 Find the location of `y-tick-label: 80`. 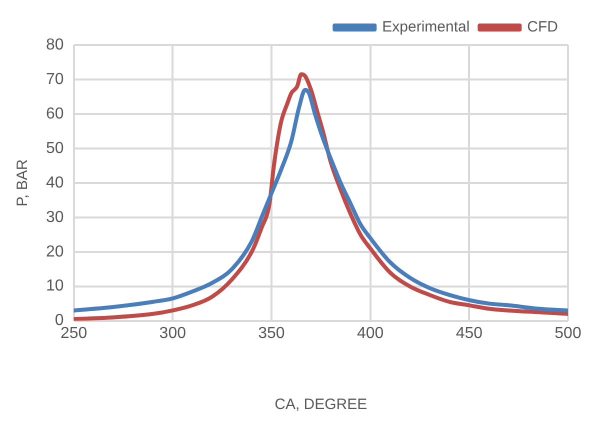

y-tick-label: 80 is located at coordinates (55, 45).